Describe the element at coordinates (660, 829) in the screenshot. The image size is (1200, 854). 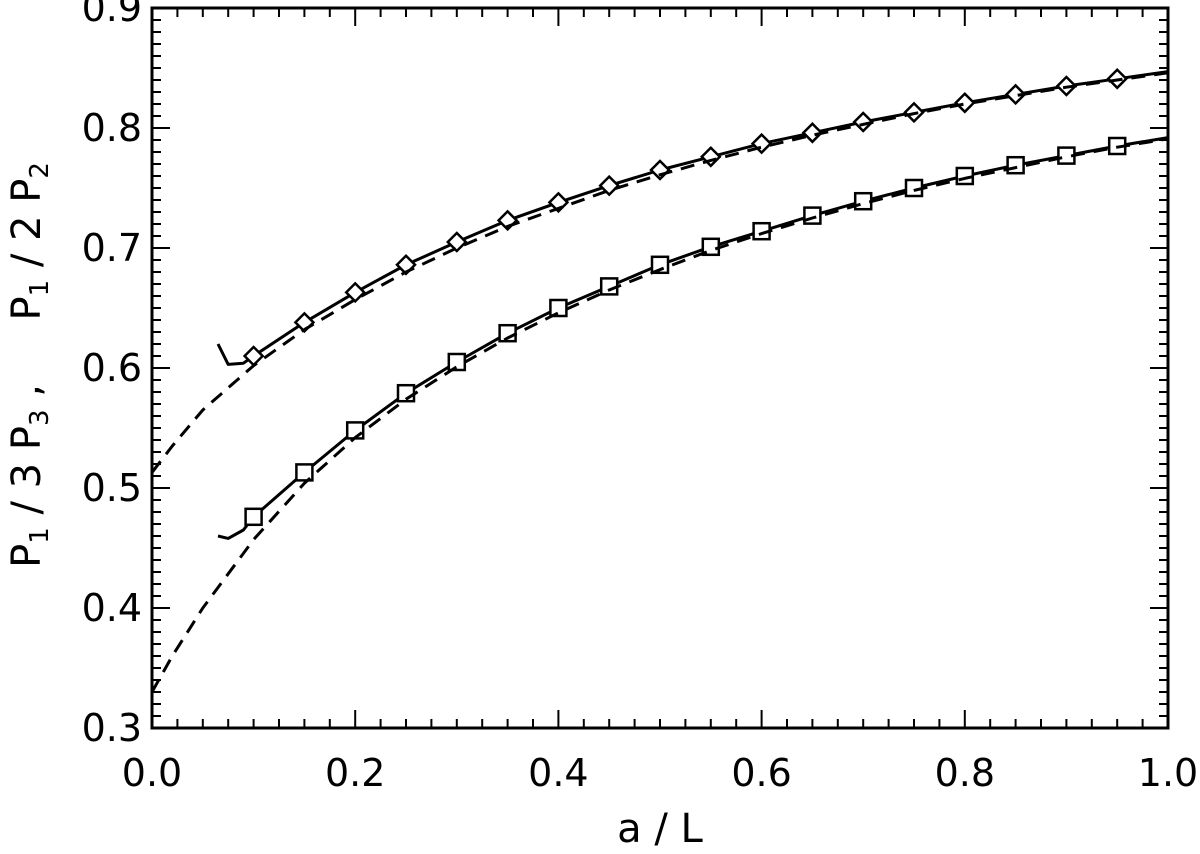
I see `x-axis-label: a / L` at that location.